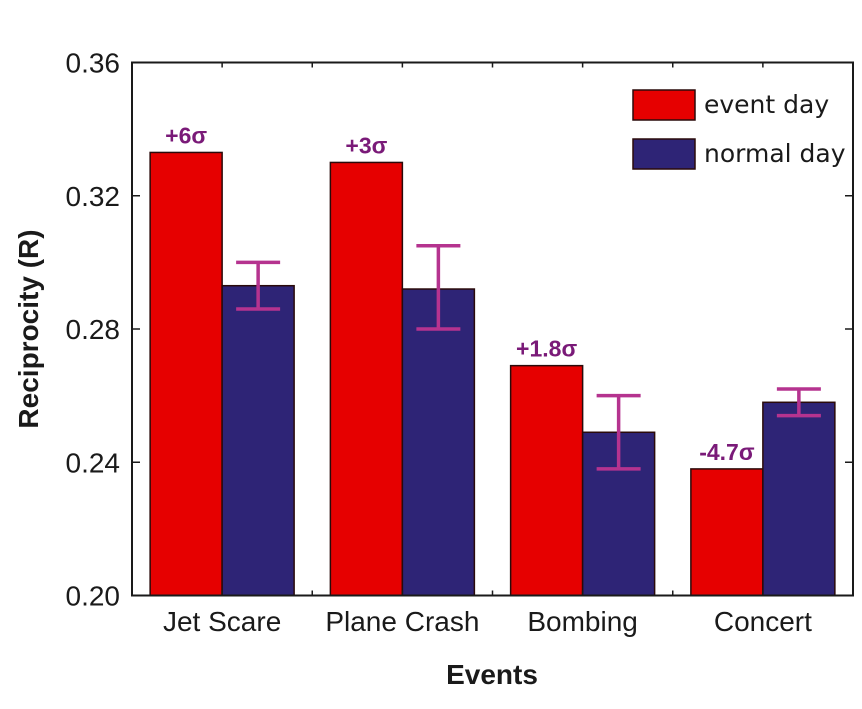  I want to click on y-tick-label: 0.28, so click(93, 329).